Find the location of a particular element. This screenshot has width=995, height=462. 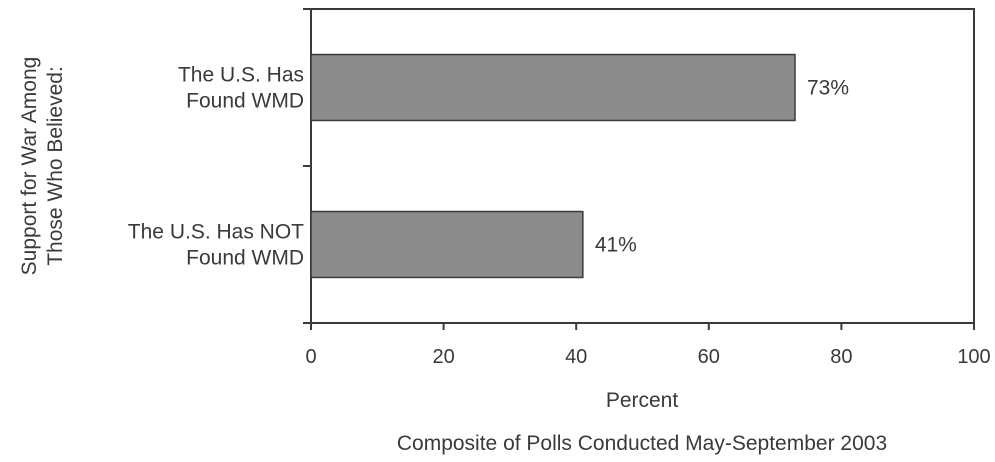

x-tick-label-0: 0 is located at coordinates (310, 357).